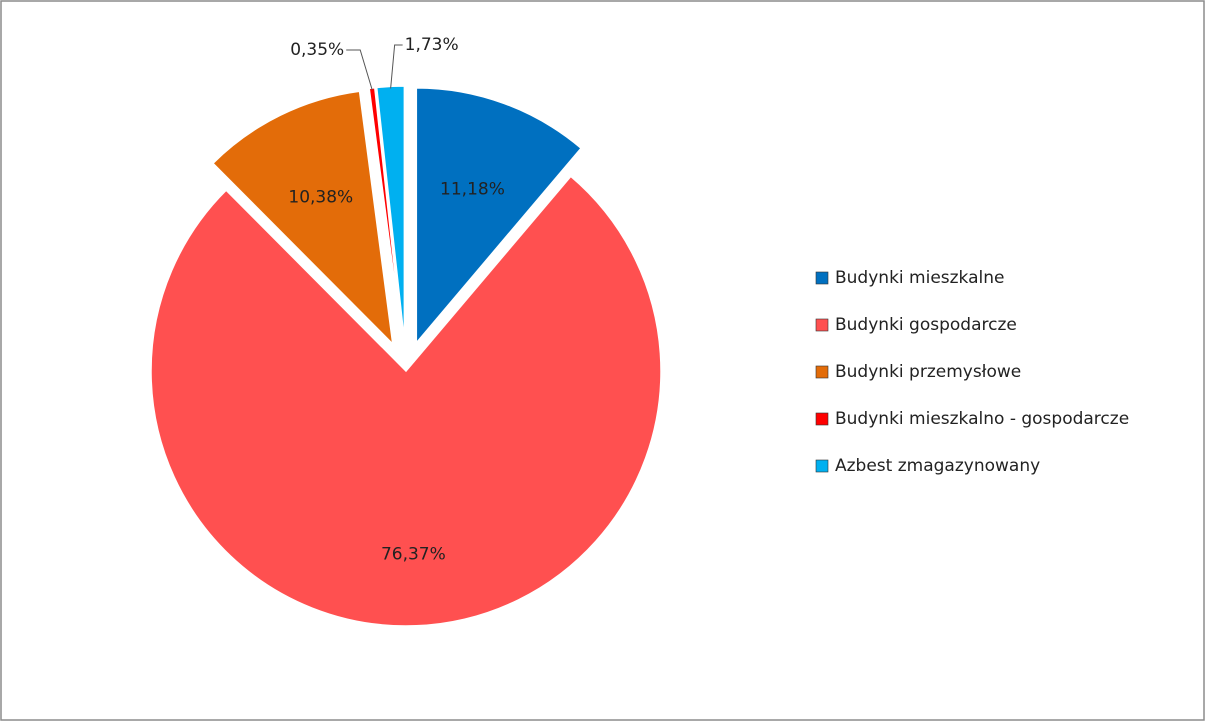 This screenshot has width=1205, height=721. What do you see at coordinates (320, 198) in the screenshot?
I see `data-label: 10,38%` at bounding box center [320, 198].